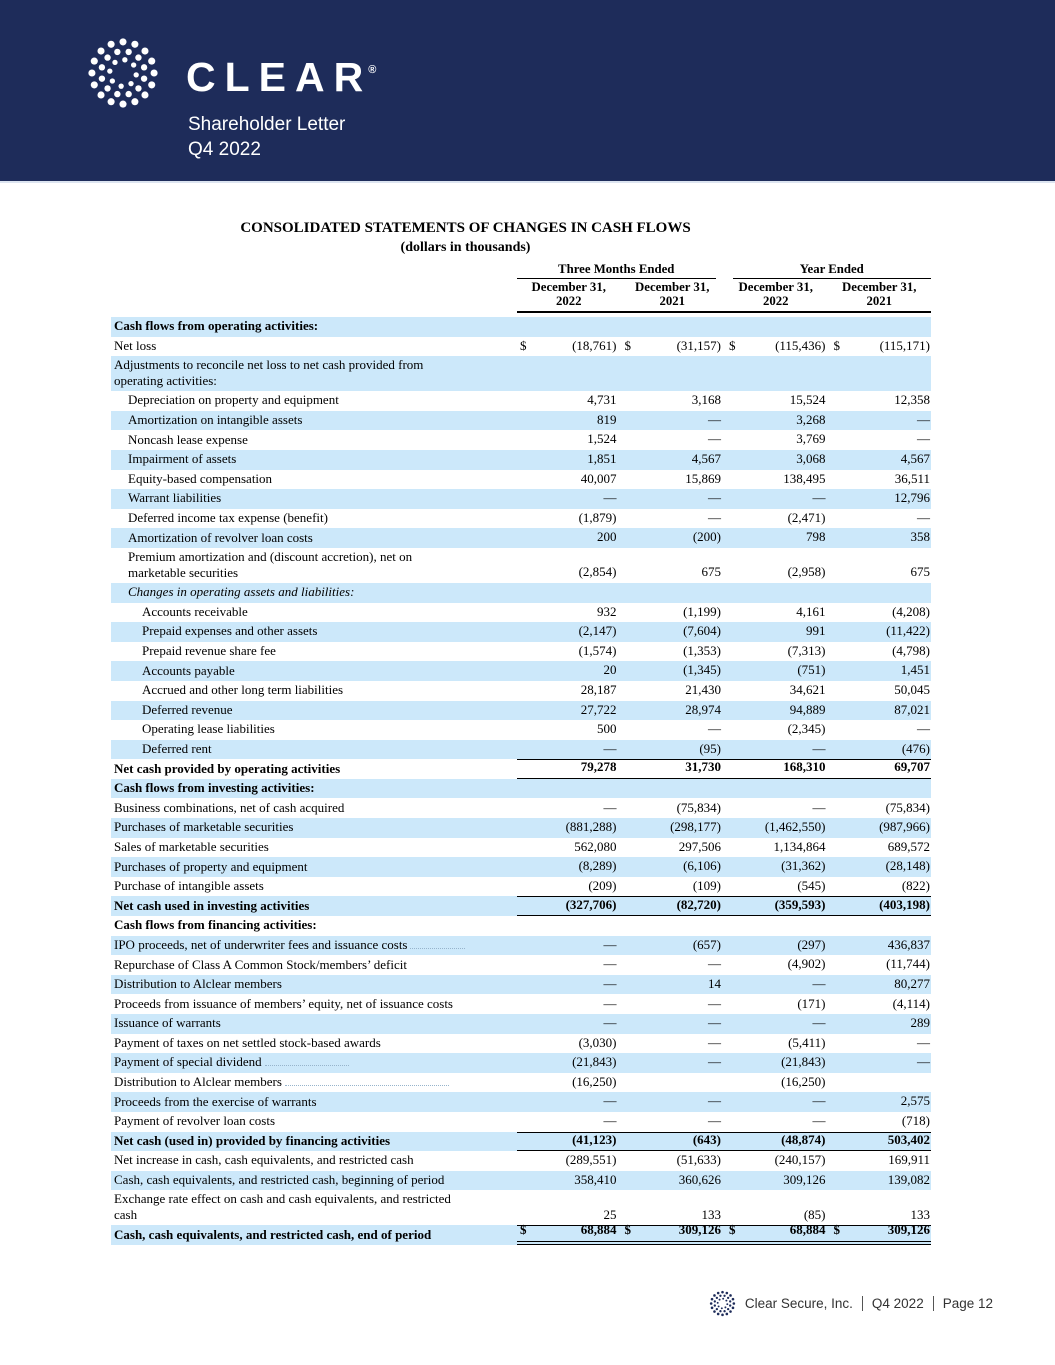 The width and height of the screenshot is (1055, 1365). What do you see at coordinates (804, 478) in the screenshot?
I see `value-cell: 138,495` at bounding box center [804, 478].